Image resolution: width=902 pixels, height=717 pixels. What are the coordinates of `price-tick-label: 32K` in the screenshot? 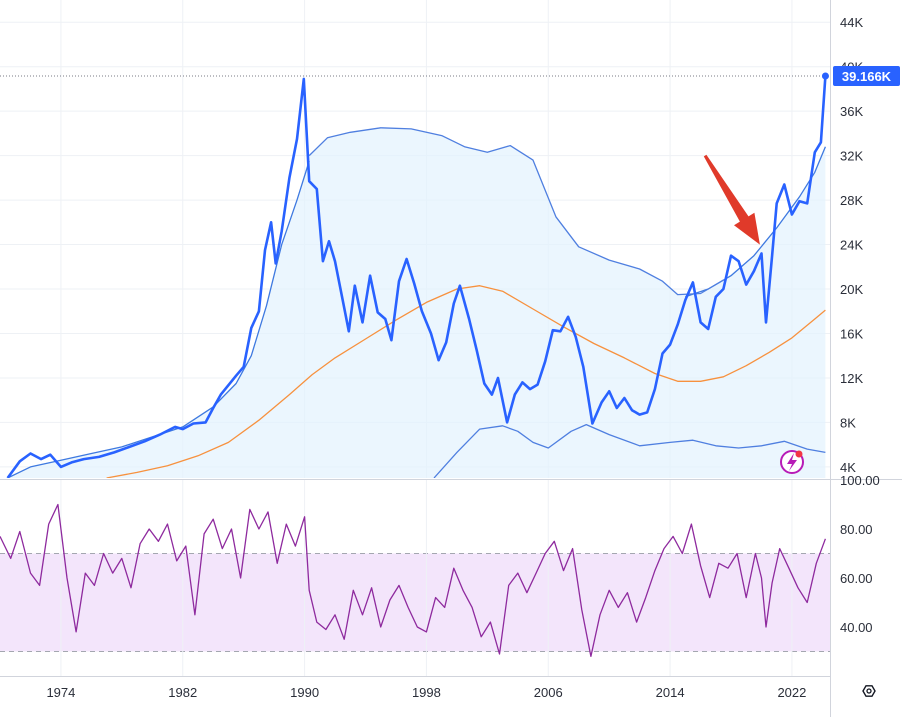 It's located at (851, 156).